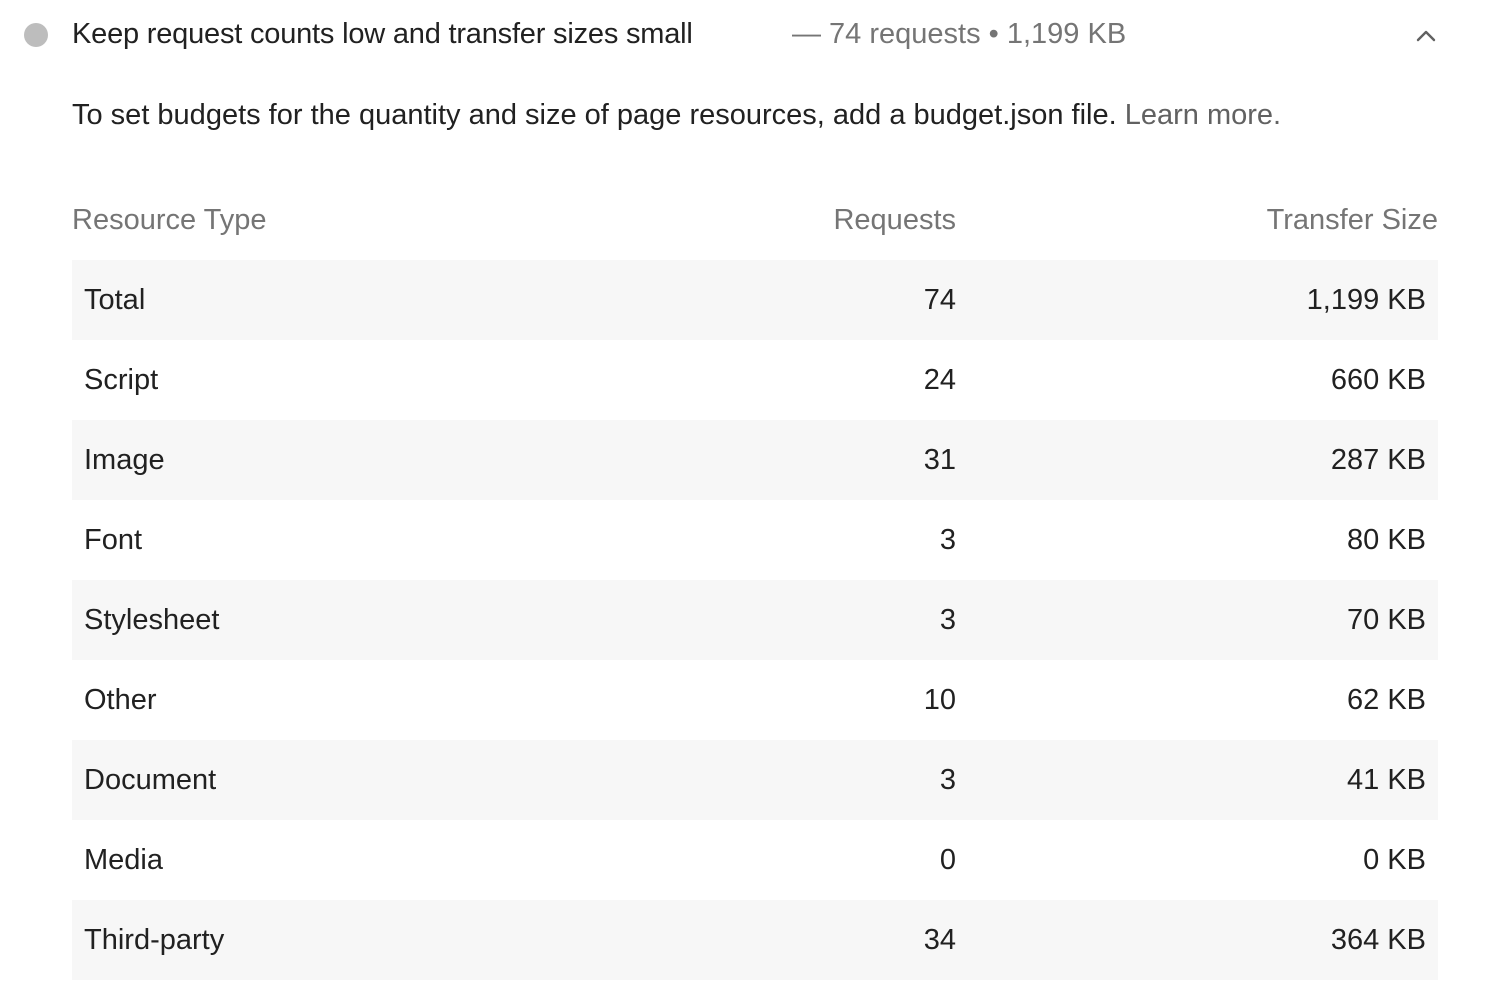  I want to click on audit-summary: — 74 requests • 1,199 KB, so click(959, 34).